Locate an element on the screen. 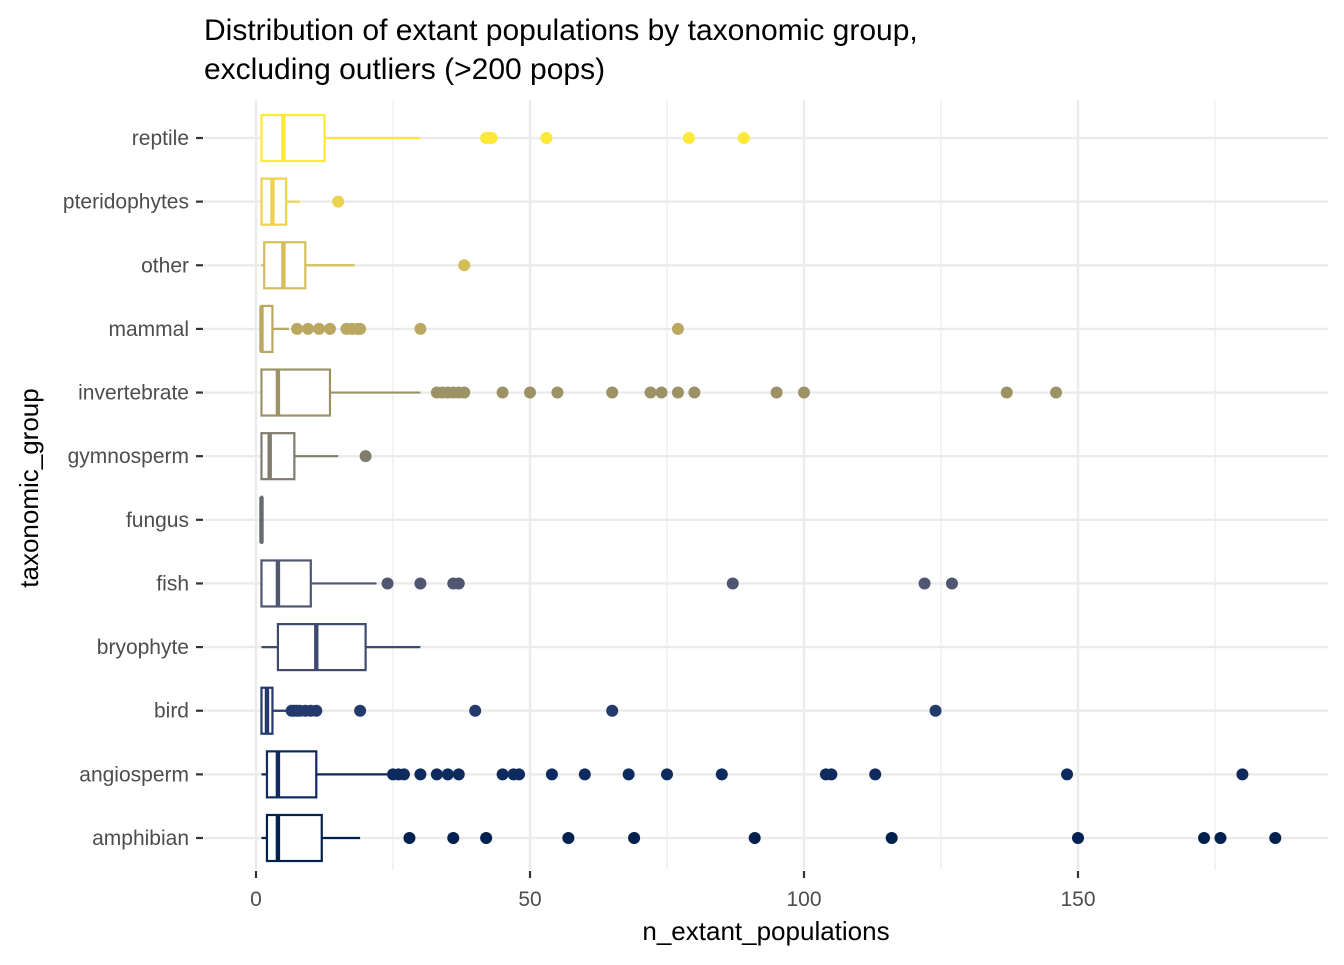 This screenshot has height=965, width=1344. y-tick-label: fish is located at coordinates (172, 583).